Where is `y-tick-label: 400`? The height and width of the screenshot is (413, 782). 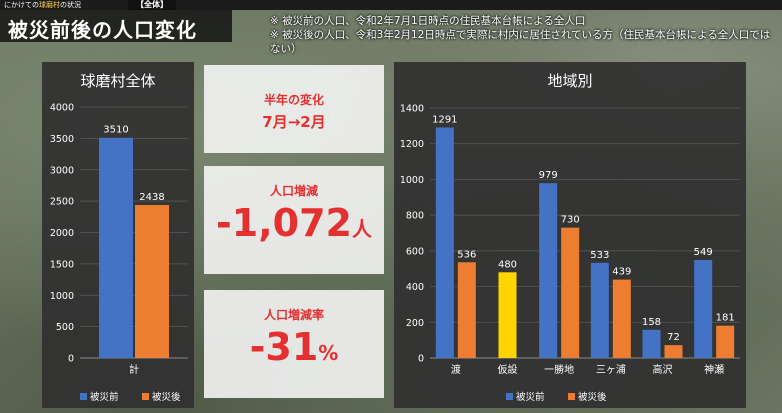 y-tick-label: 400 is located at coordinates (415, 287).